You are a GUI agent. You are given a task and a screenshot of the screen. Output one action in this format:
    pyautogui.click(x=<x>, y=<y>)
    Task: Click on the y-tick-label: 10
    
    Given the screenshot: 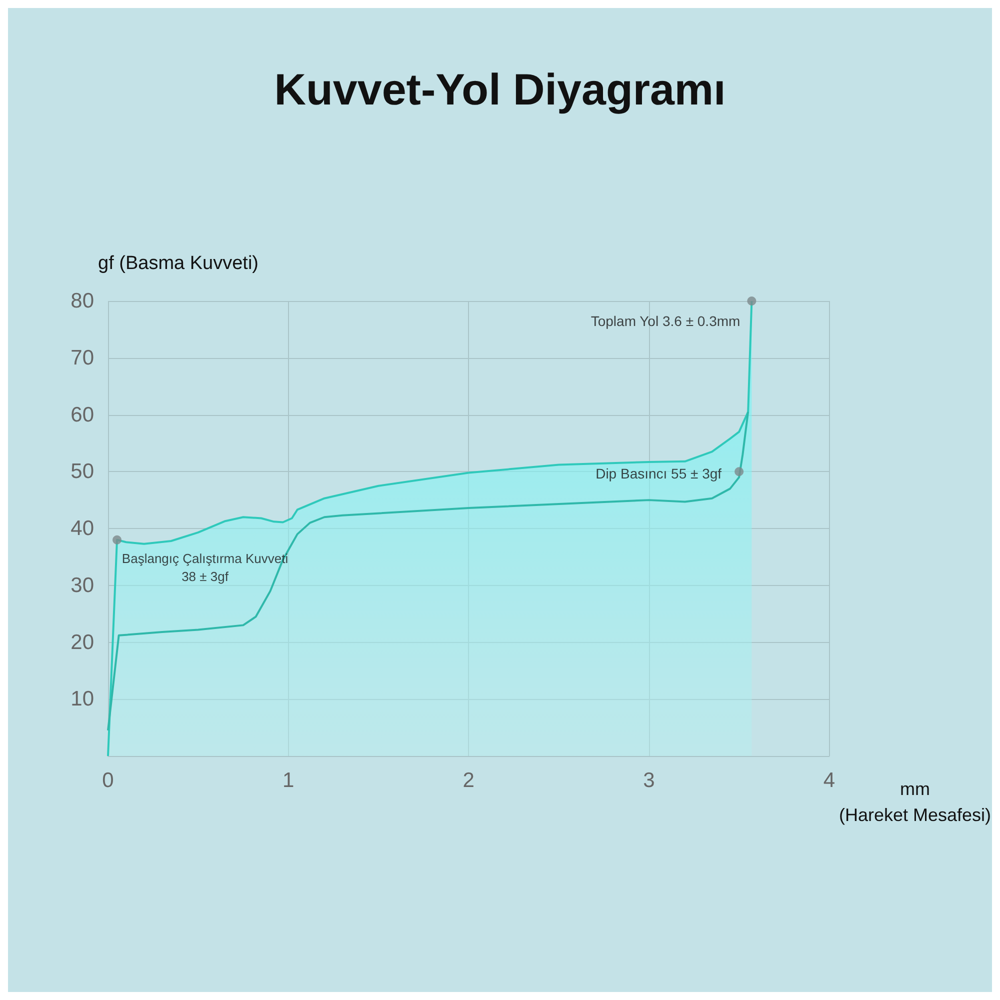 What is the action you would take?
    pyautogui.click(x=82, y=699)
    